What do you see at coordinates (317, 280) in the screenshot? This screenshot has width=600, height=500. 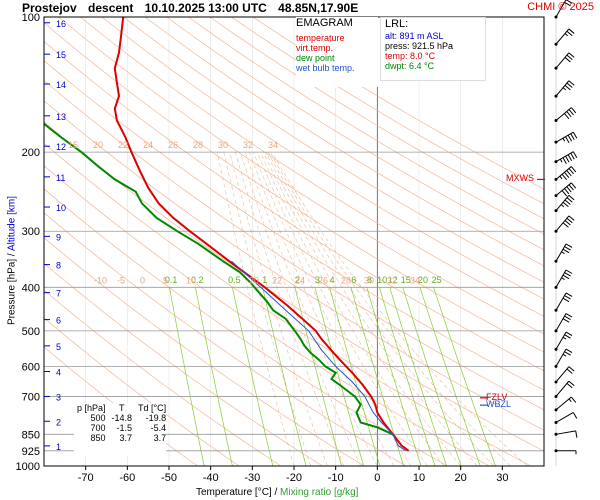 I see `mixing-ratio-label: 3` at bounding box center [317, 280].